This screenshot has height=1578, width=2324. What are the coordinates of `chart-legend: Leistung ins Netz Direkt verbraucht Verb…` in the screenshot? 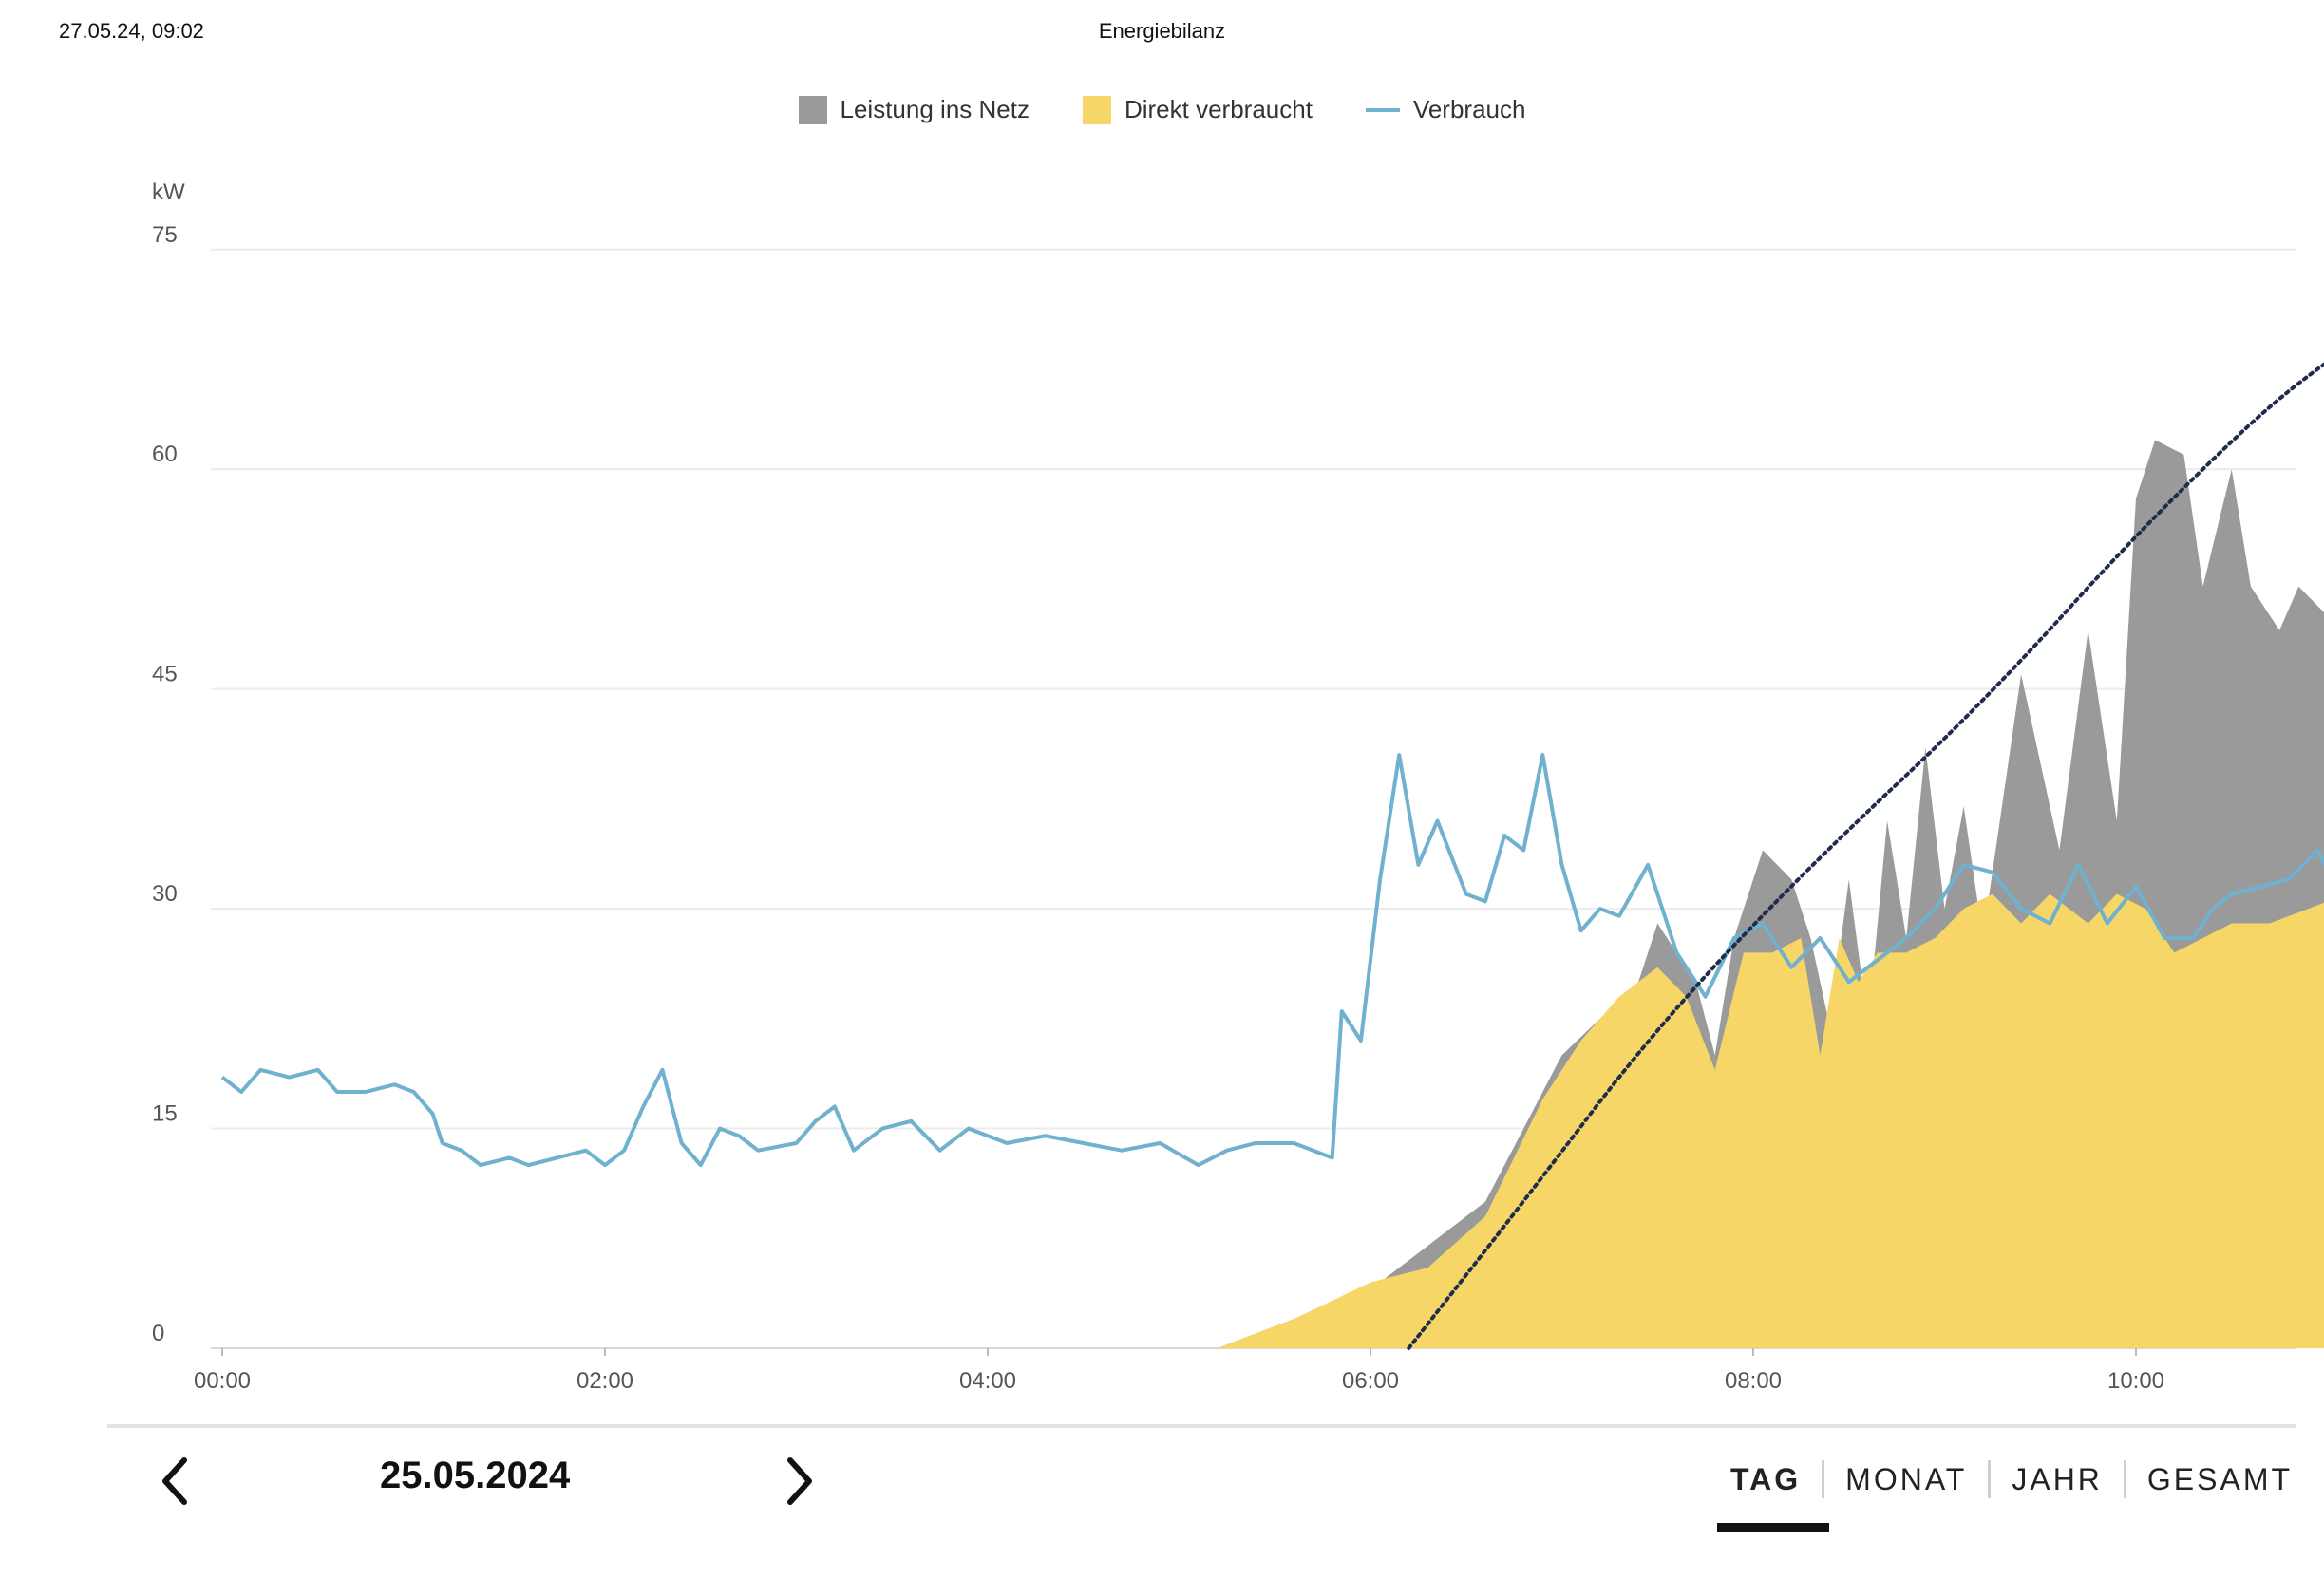 It's located at (1162, 109).